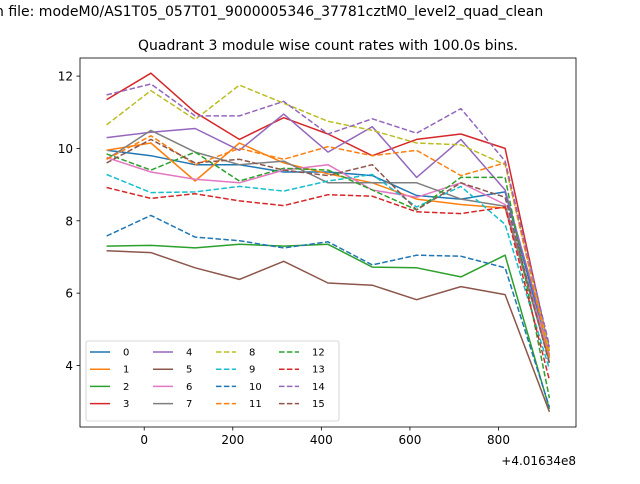 This screenshot has width=640, height=484. I want to click on legend-label-5: 5, so click(189, 370).